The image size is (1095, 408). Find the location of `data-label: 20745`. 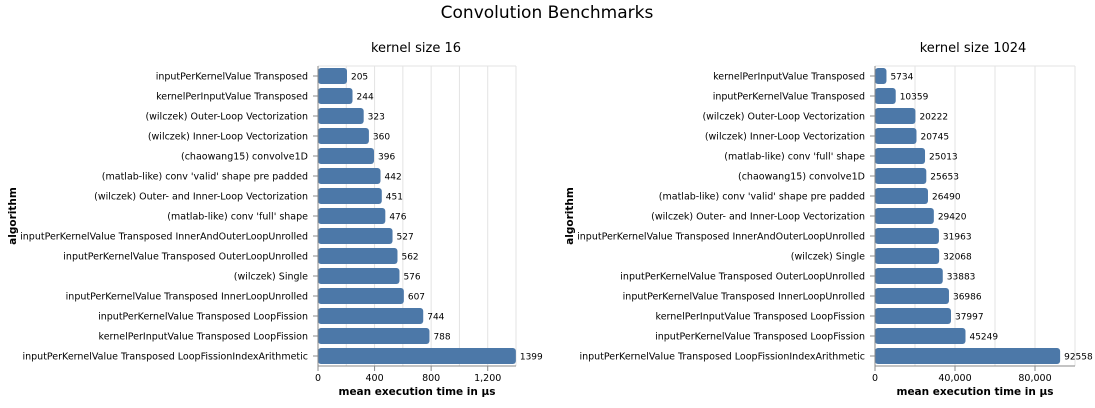

data-label: 20745 is located at coordinates (934, 138).